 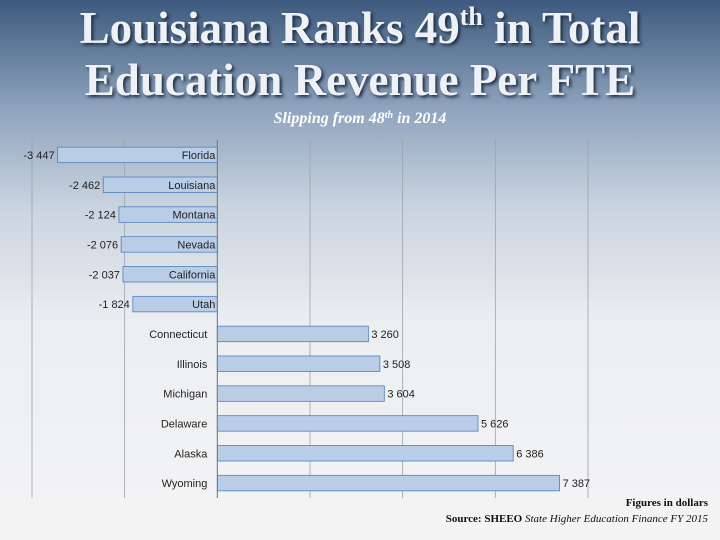 I want to click on category-label: Florida, so click(x=199, y=156).